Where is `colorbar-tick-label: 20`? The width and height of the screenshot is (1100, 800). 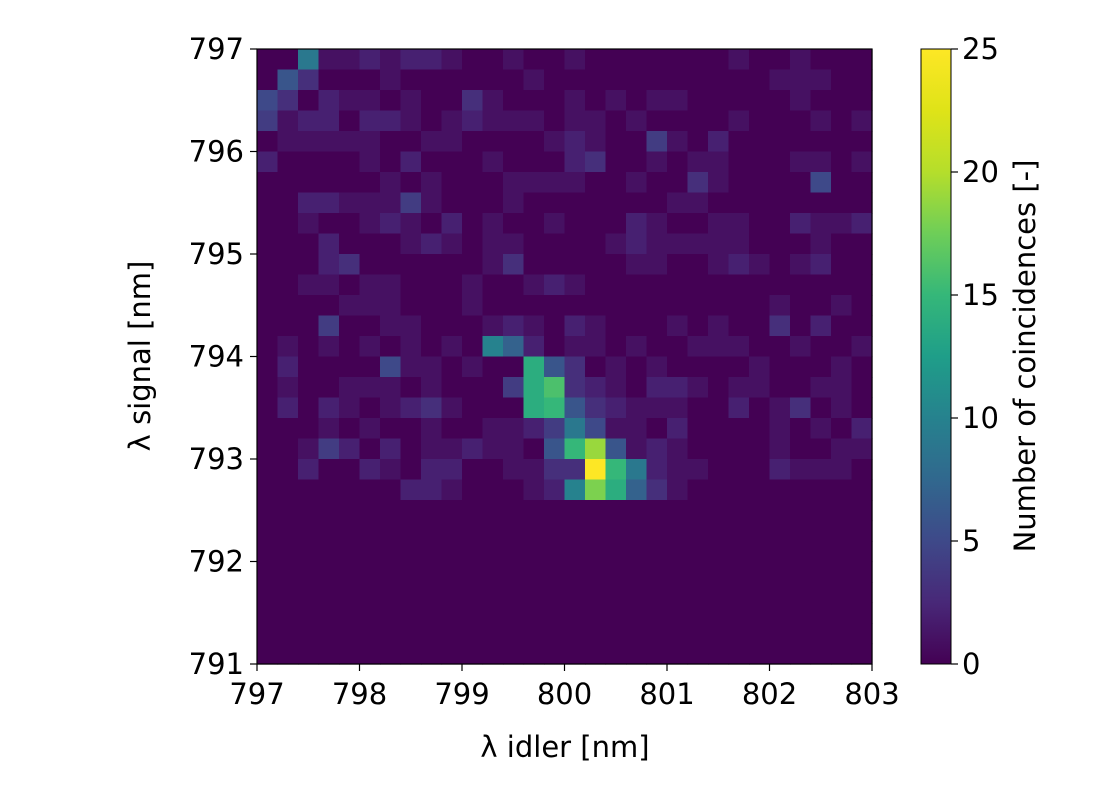 colorbar-tick-label: 20 is located at coordinates (980, 172).